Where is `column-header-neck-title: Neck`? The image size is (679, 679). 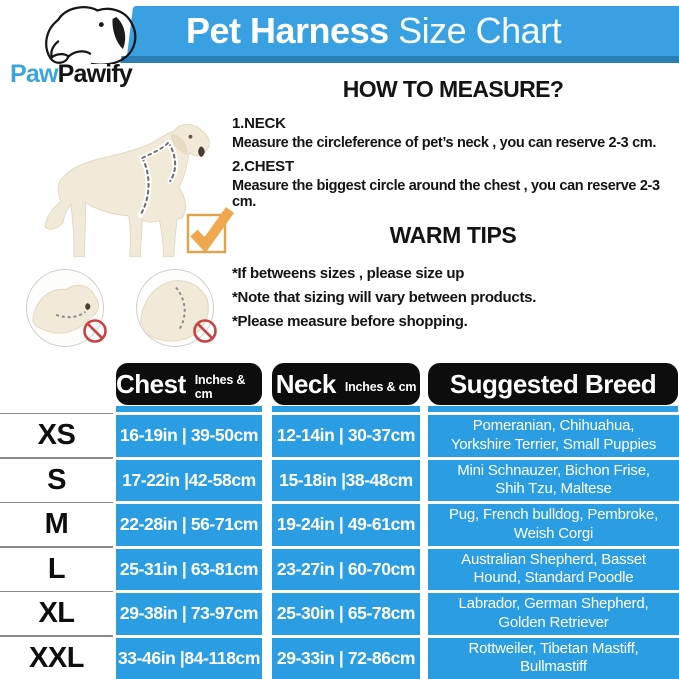 column-header-neck-title: Neck is located at coordinates (306, 383).